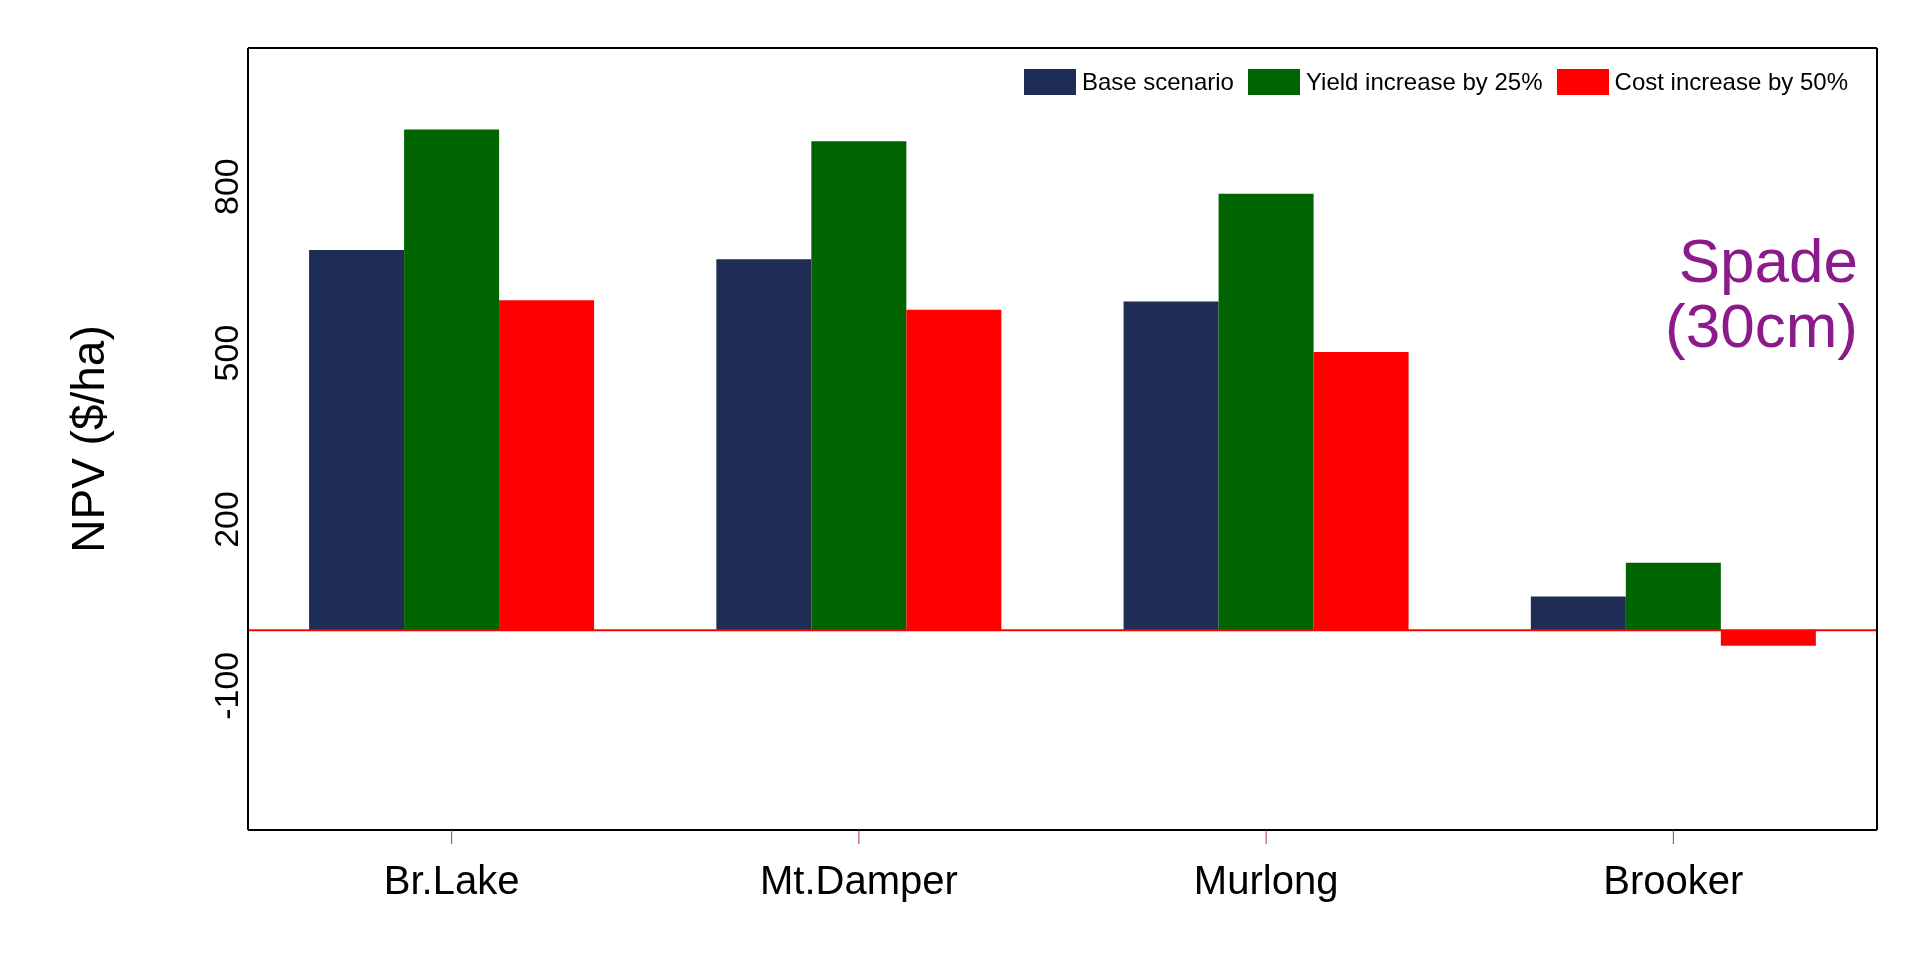  What do you see at coordinates (1157, 82) in the screenshot?
I see `legend-label: Base scenario` at bounding box center [1157, 82].